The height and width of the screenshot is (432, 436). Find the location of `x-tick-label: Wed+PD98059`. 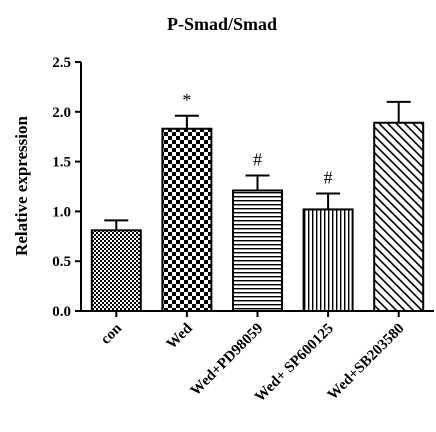

x-tick-label: Wed+PD98059 is located at coordinates (227, 360).